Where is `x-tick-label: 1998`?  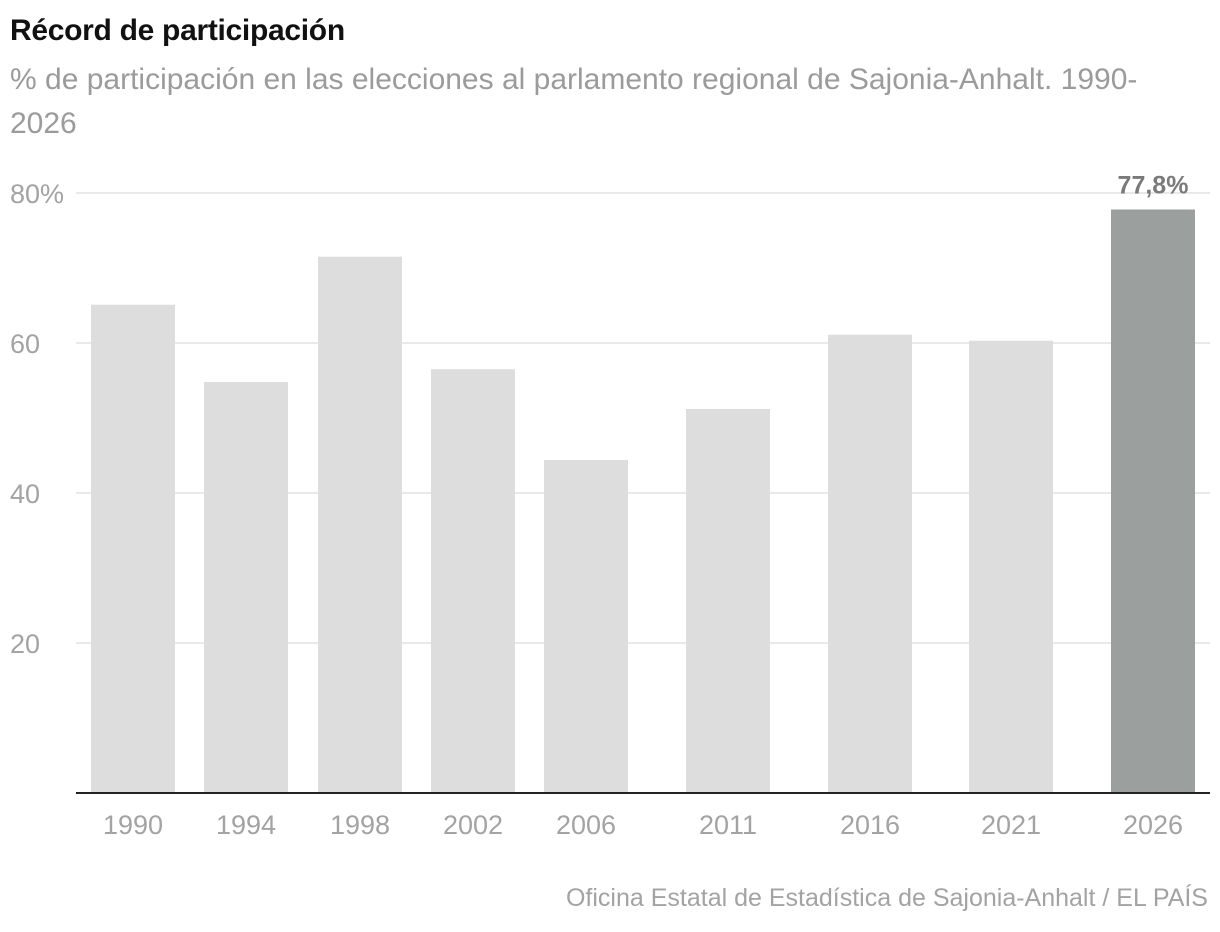 x-tick-label: 1998 is located at coordinates (360, 825).